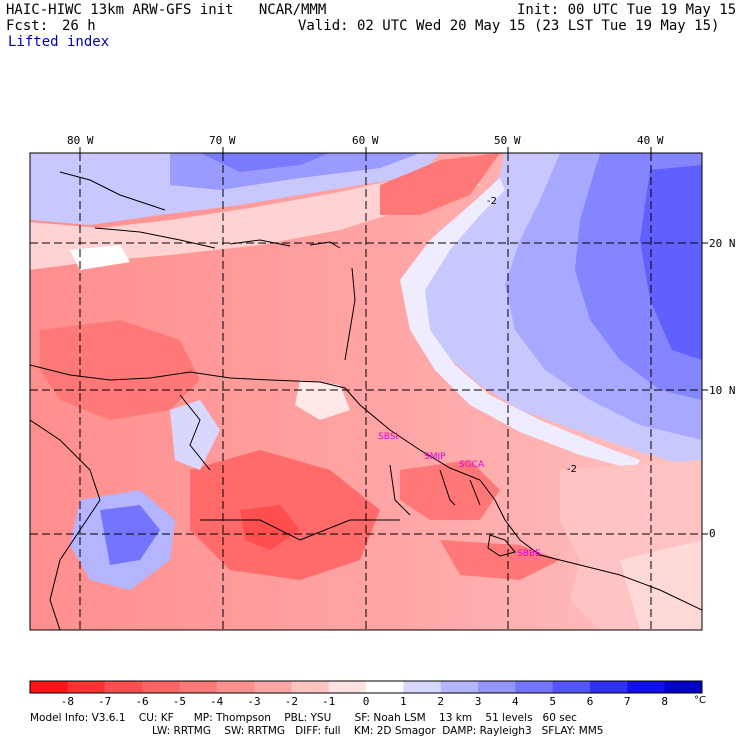 This screenshot has height=740, width=740. What do you see at coordinates (59, 42) in the screenshot?
I see `field-name: Lifted index` at bounding box center [59, 42].